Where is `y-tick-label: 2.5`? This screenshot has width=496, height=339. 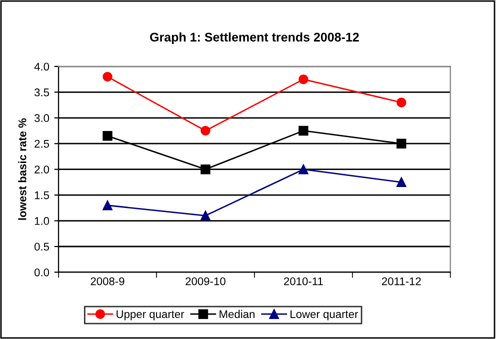 y-tick-label: 2.5 is located at coordinates (42, 144).